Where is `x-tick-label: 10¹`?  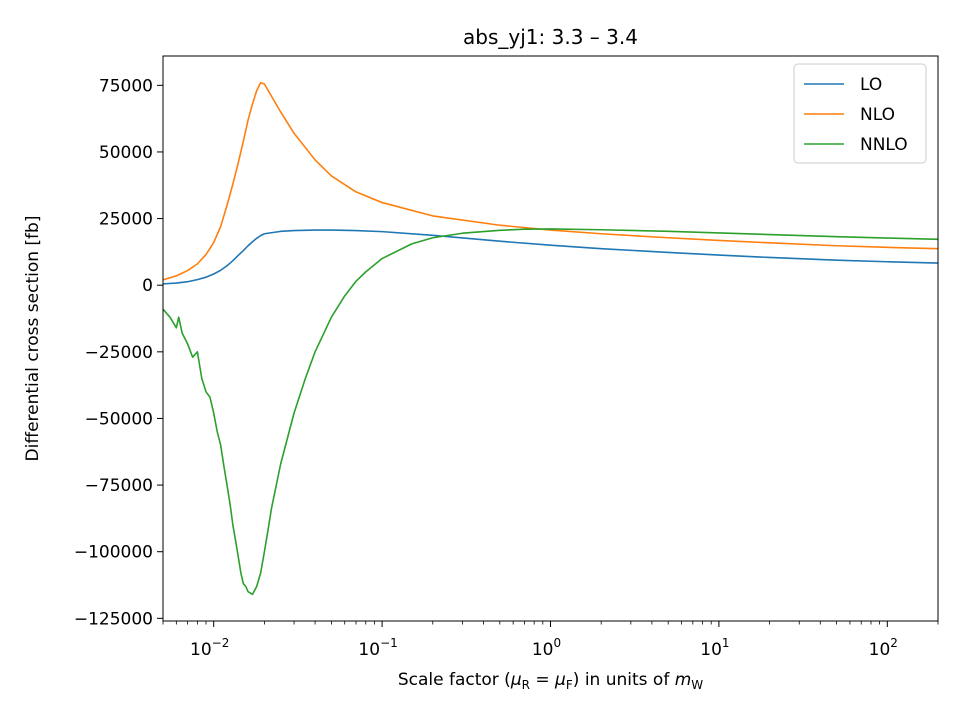 x-tick-label: 10¹ is located at coordinates (714, 648).